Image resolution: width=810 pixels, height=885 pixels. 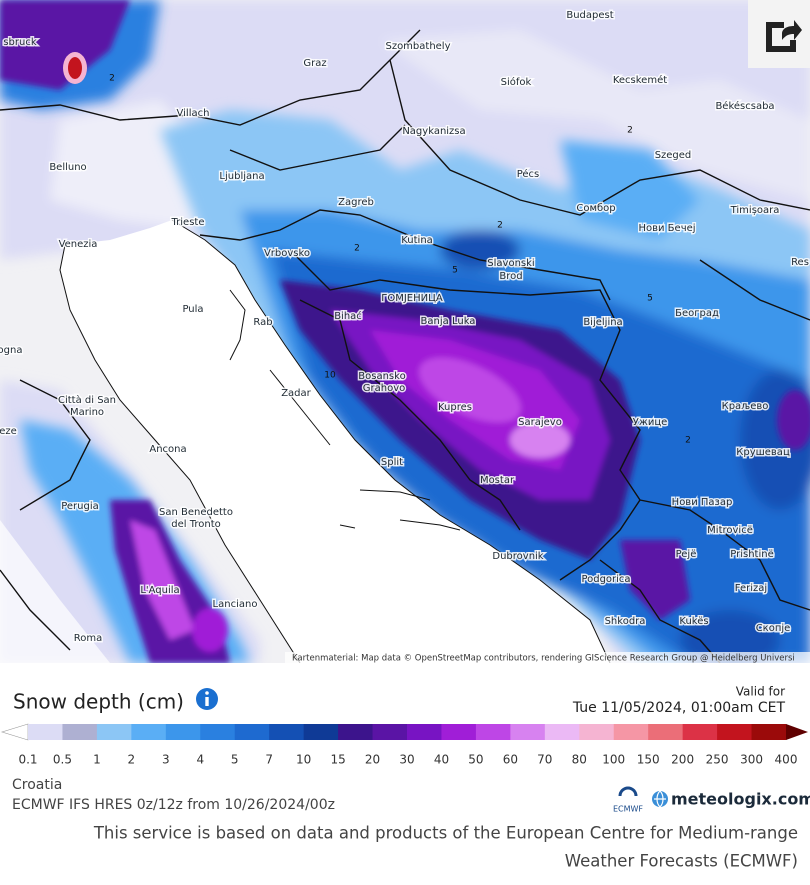 What do you see at coordinates (303, 760) in the screenshot?
I see `scale-label: 10` at bounding box center [303, 760].